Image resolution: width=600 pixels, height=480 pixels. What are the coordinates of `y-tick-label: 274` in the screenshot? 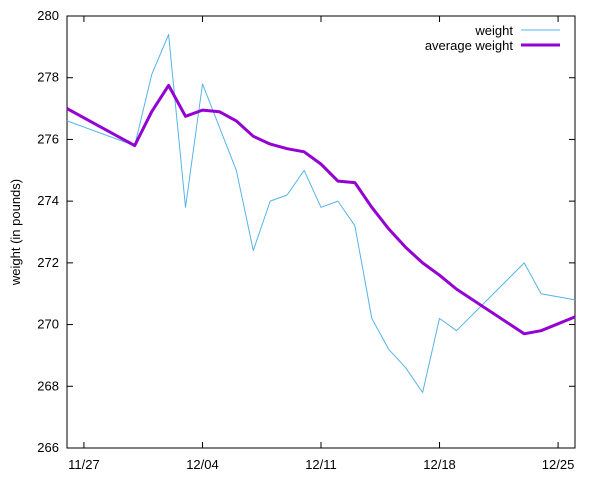 It's located at (48, 200).